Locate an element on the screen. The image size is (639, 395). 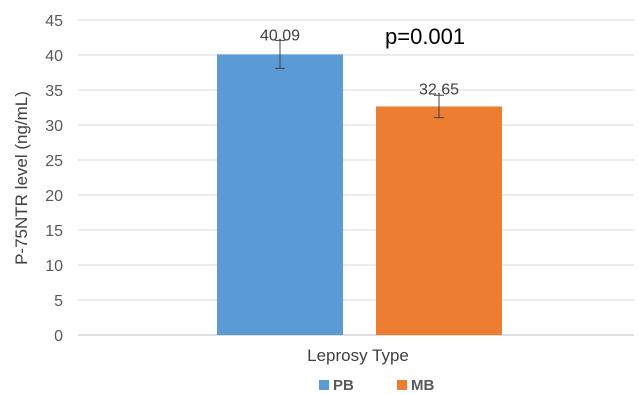
y-tick-label: 20 is located at coordinates (54, 196).